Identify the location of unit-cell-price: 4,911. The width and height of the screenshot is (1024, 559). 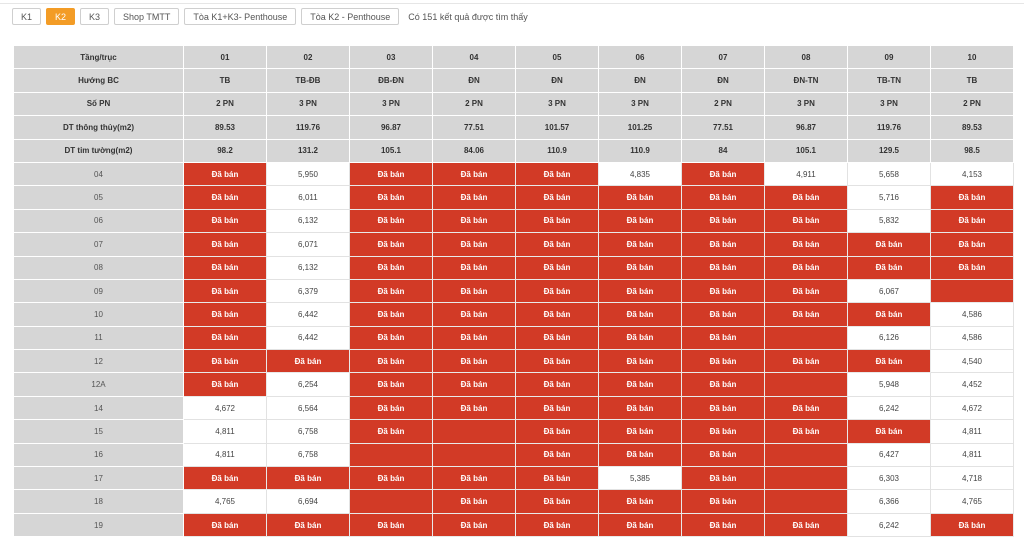
(806, 174).